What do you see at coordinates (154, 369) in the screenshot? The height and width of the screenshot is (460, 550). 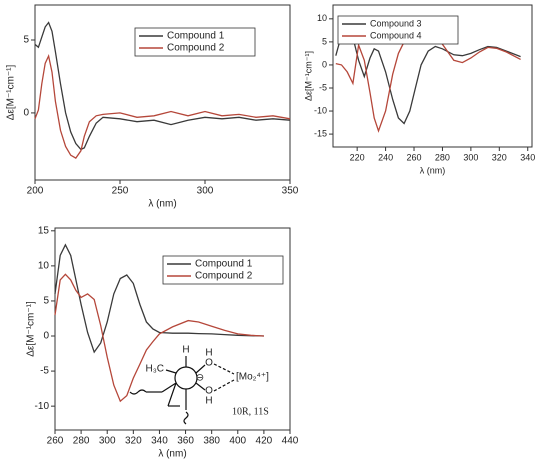 I see `atom-label: H₃C` at bounding box center [154, 369].